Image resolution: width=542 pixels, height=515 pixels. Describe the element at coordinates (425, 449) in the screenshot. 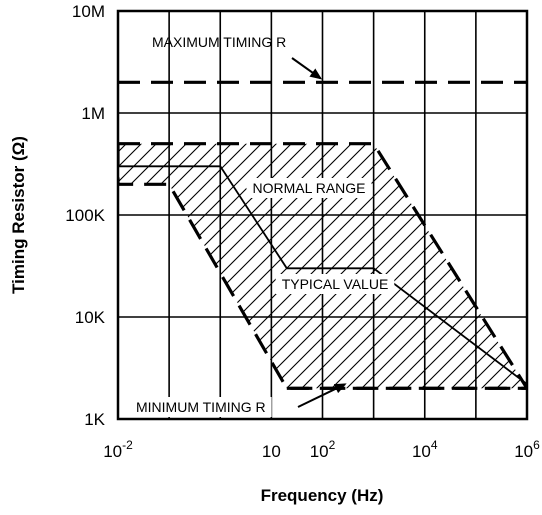

I see `x-tick-label: 10⁴` at that location.